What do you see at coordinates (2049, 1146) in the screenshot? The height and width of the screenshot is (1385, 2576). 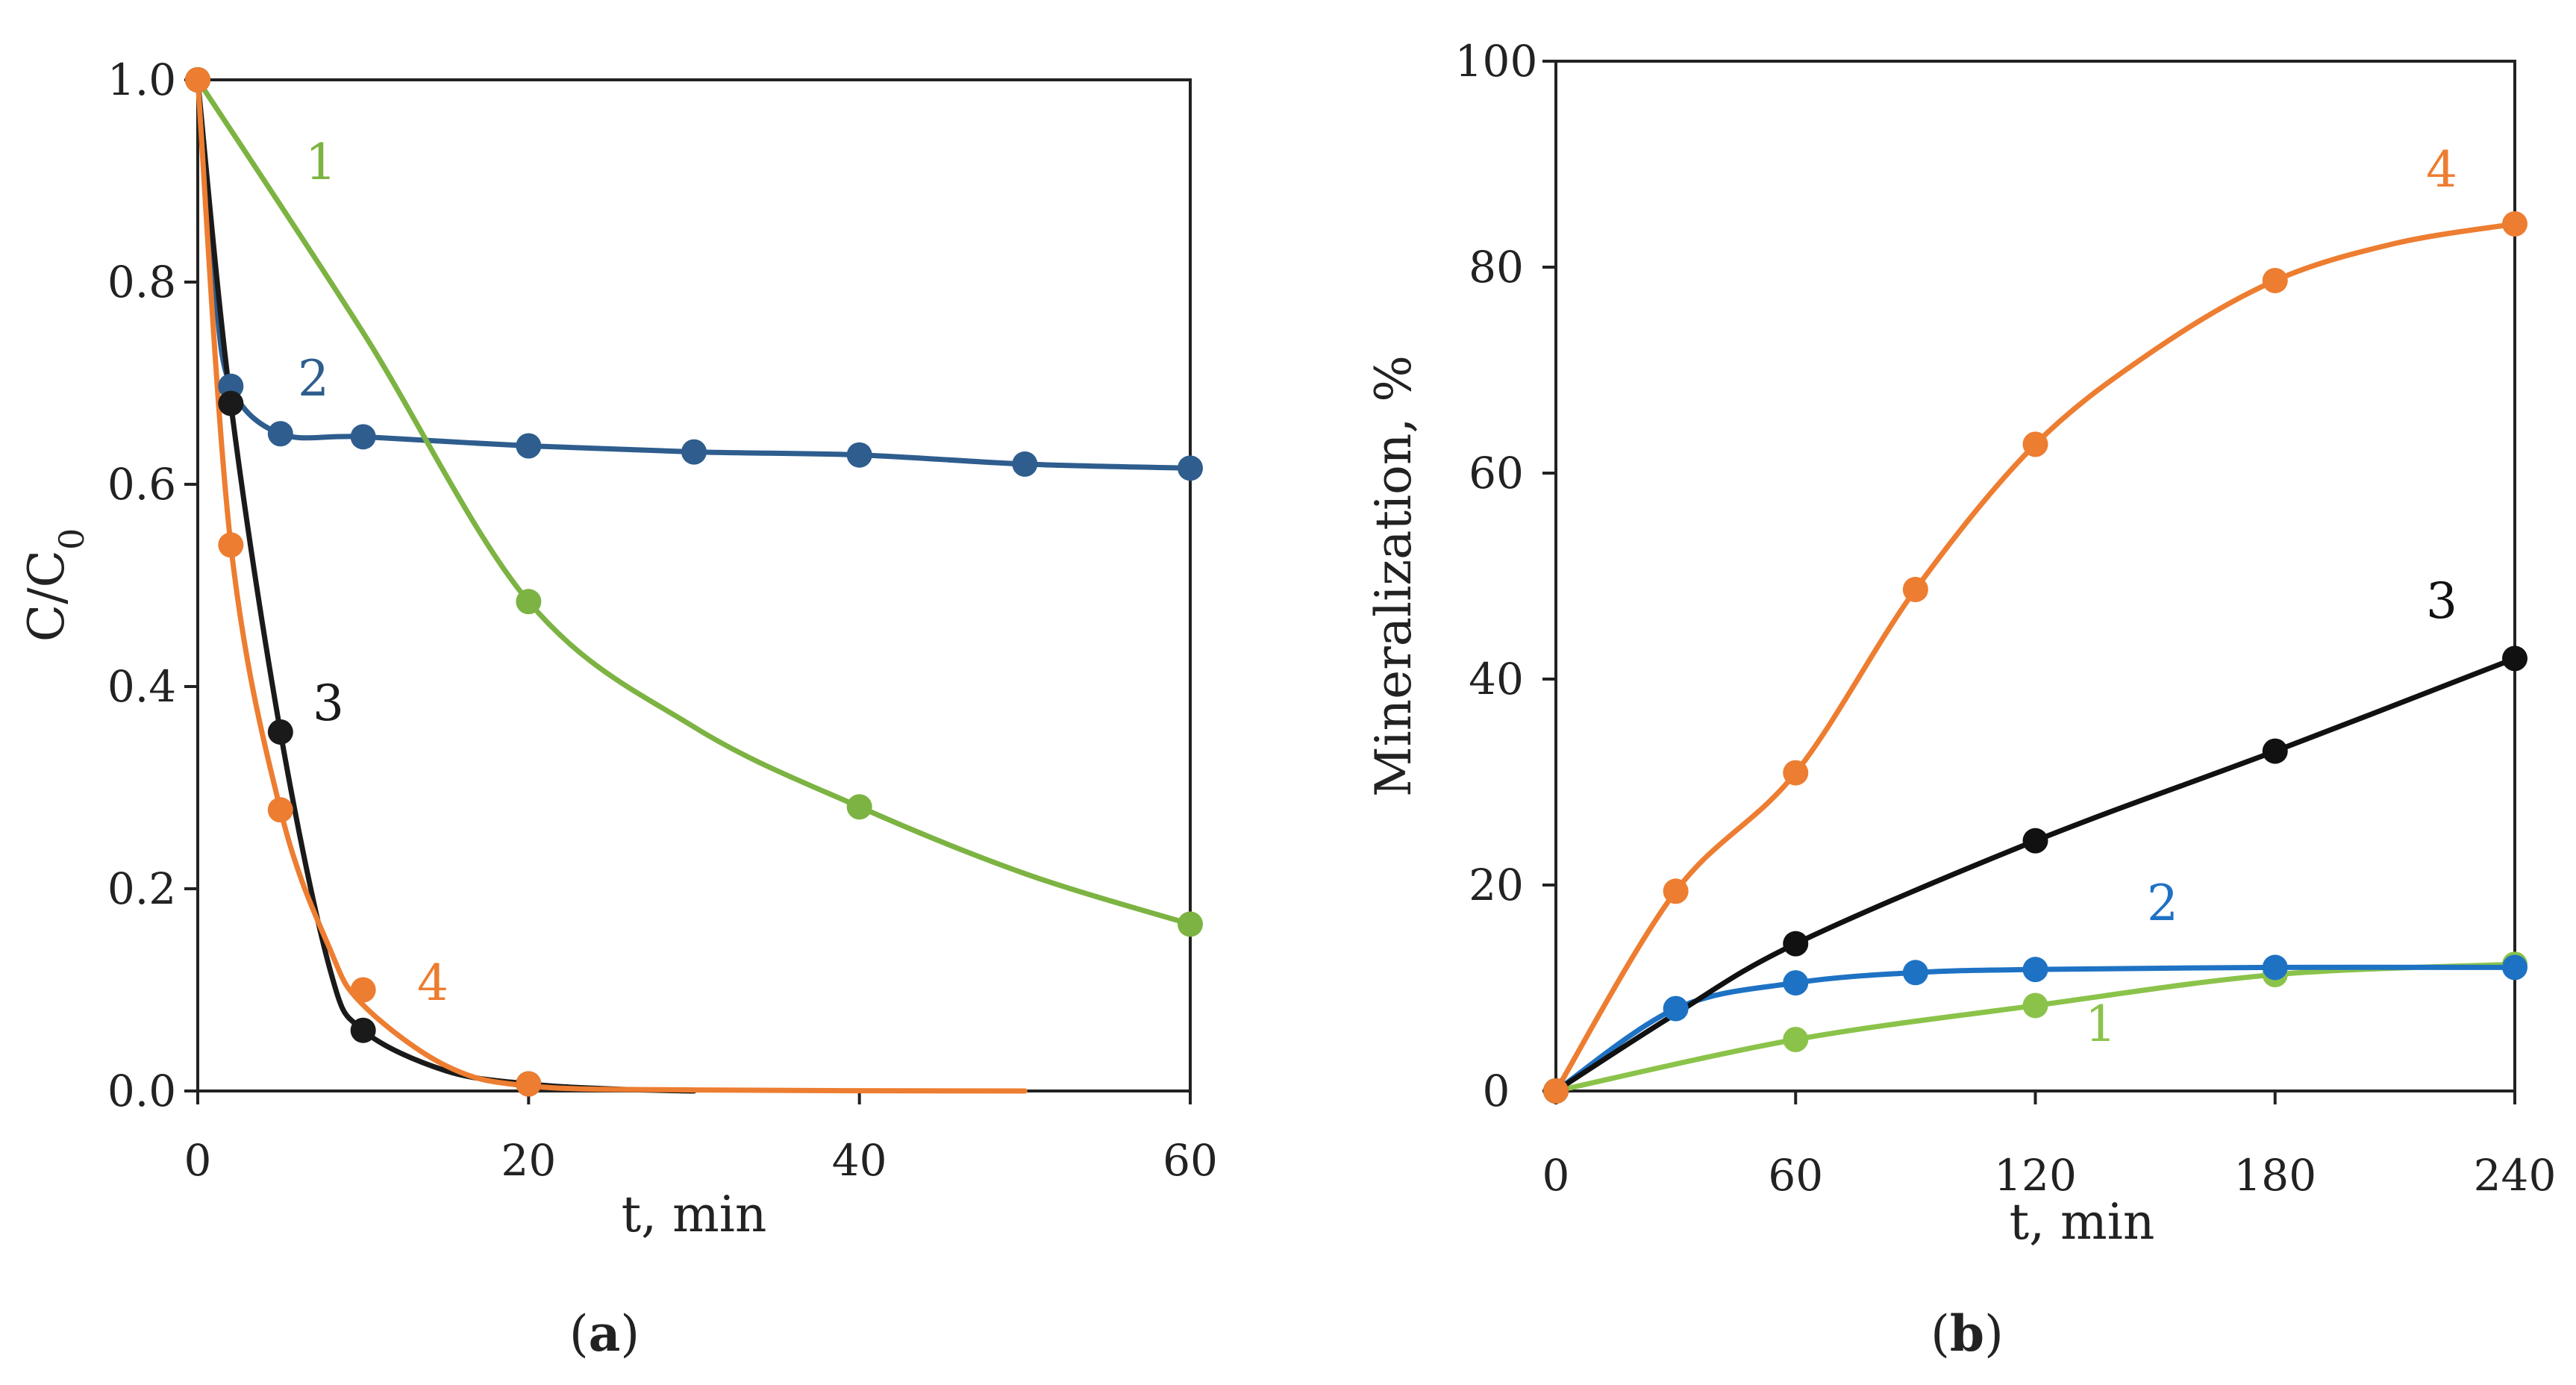 I see `panel-b-x-ticks: 0 60 120 180 240` at bounding box center [2049, 1146].